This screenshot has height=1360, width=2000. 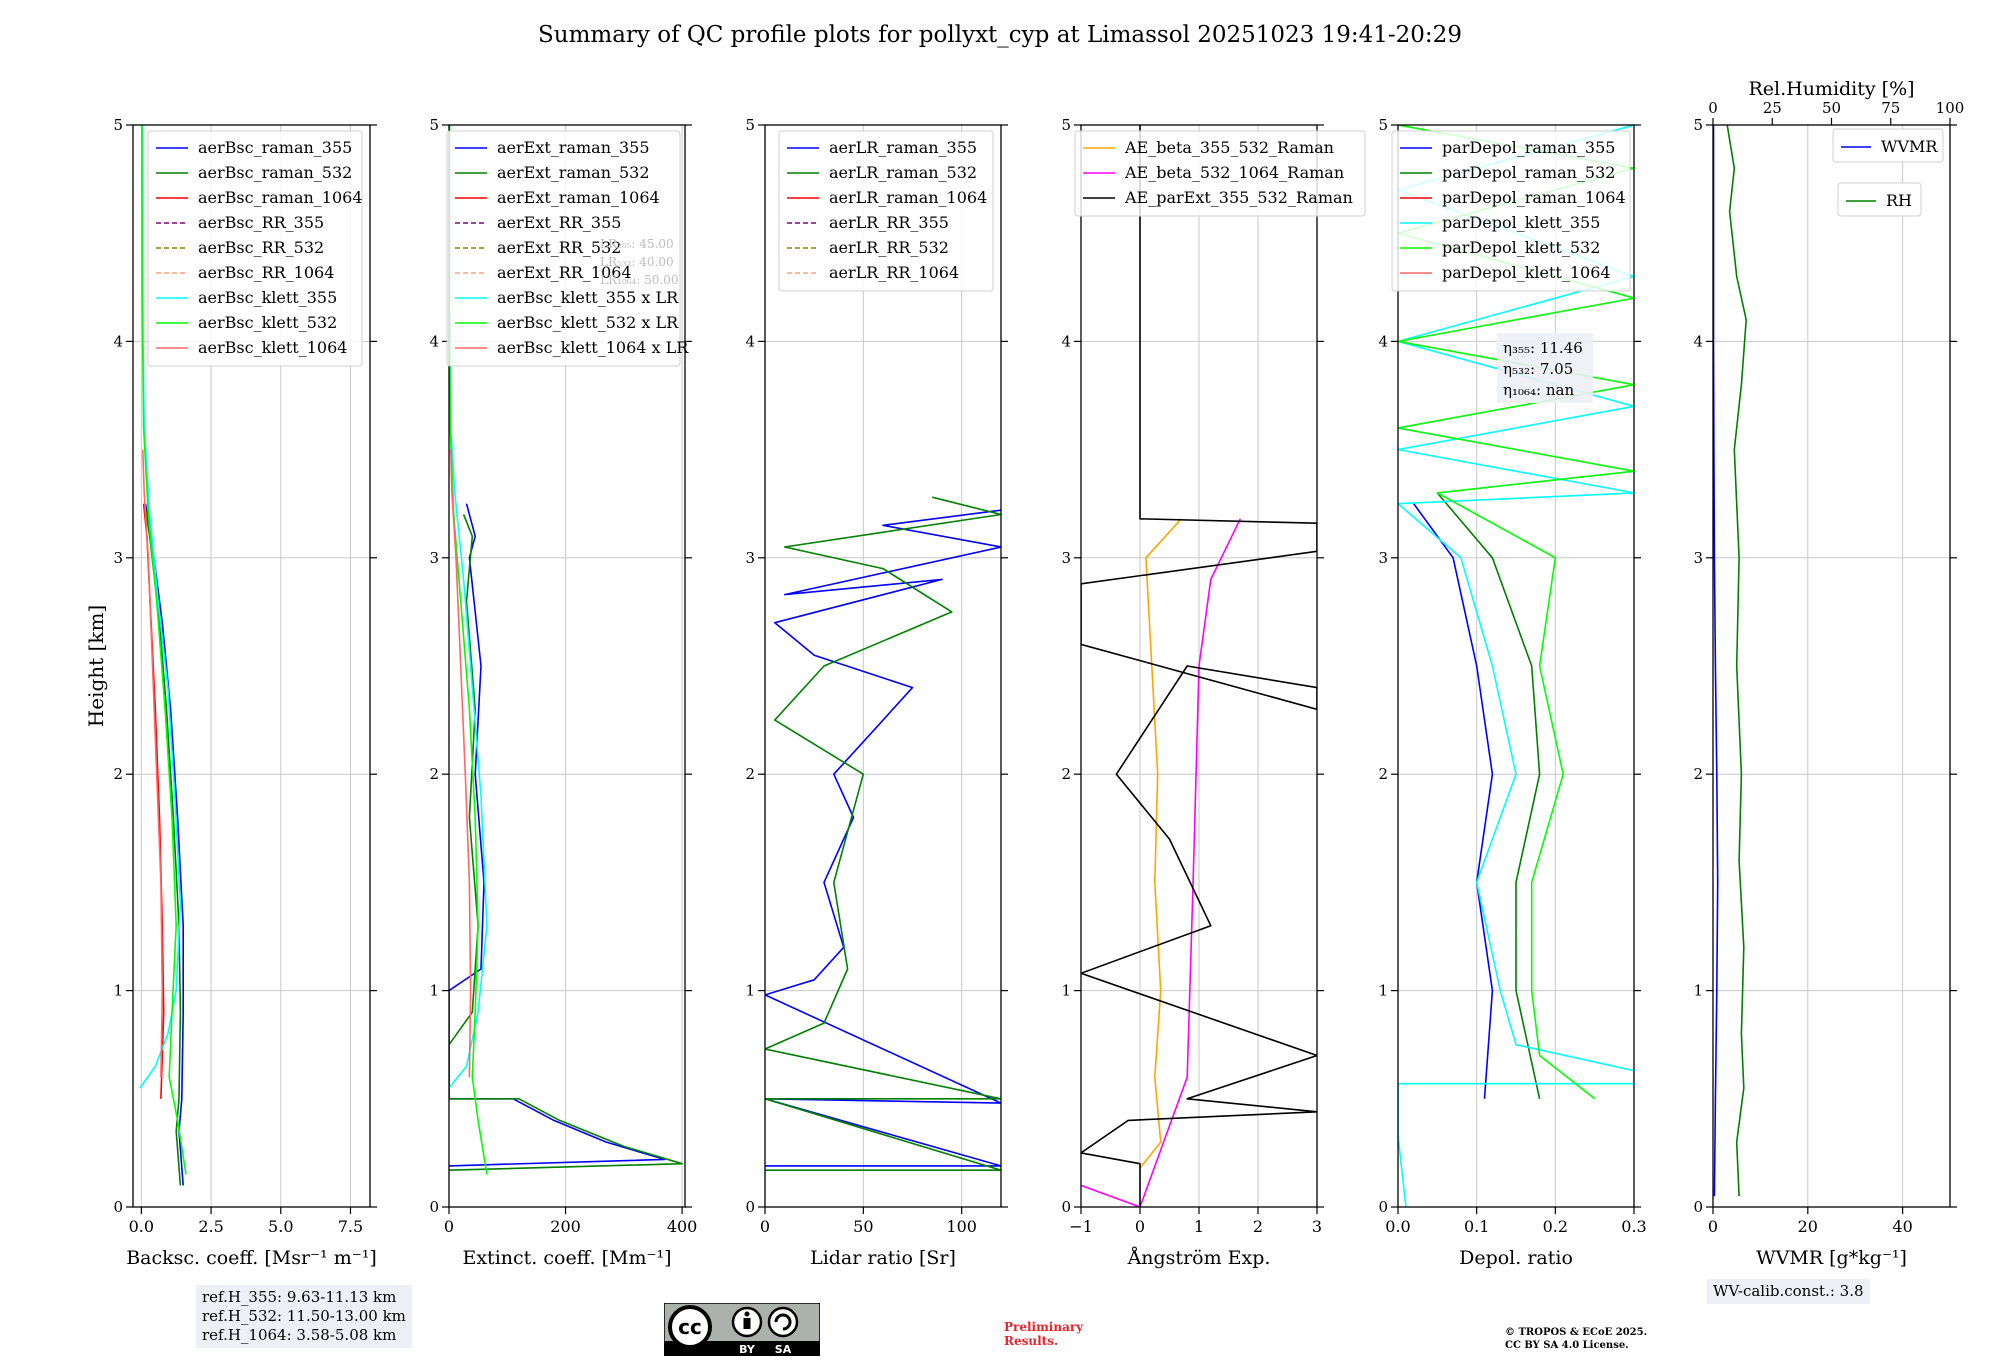 I want to click on ref-height-355: ref.H_355: 9.63-11.13 km, so click(x=299, y=1297).